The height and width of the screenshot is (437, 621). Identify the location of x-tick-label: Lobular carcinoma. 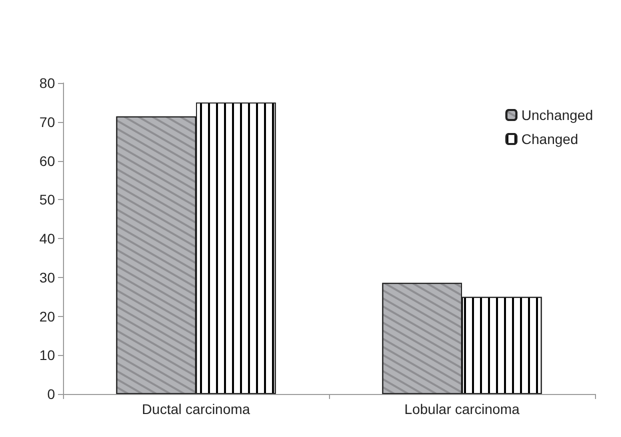
(462, 409).